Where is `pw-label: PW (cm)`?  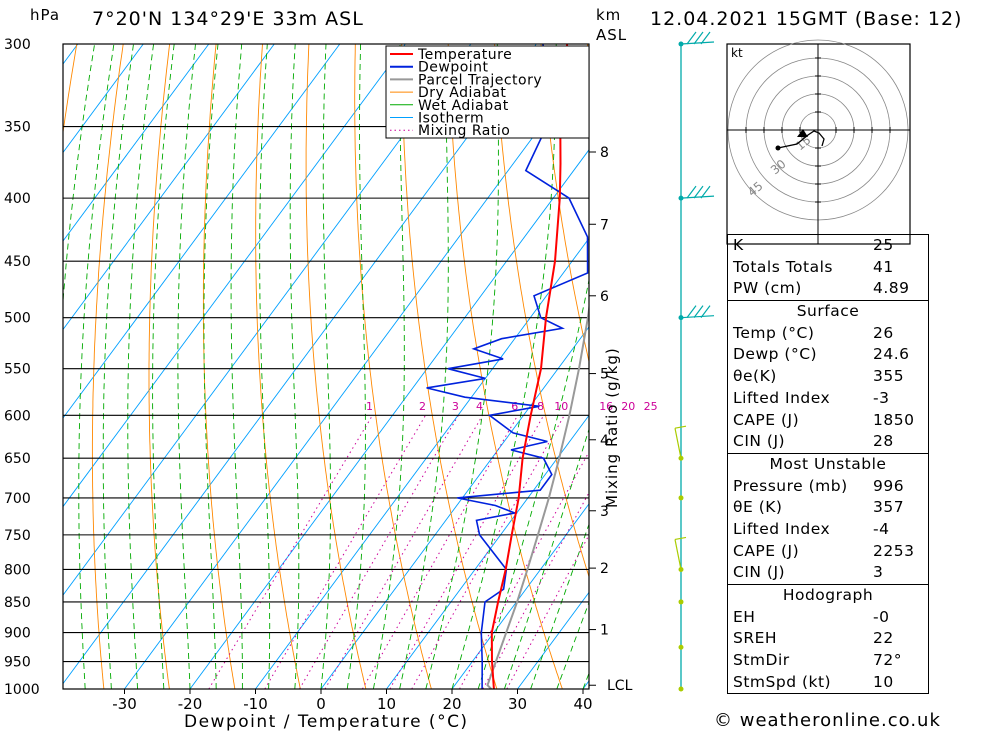 pw-label: PW (cm) is located at coordinates (767, 288).